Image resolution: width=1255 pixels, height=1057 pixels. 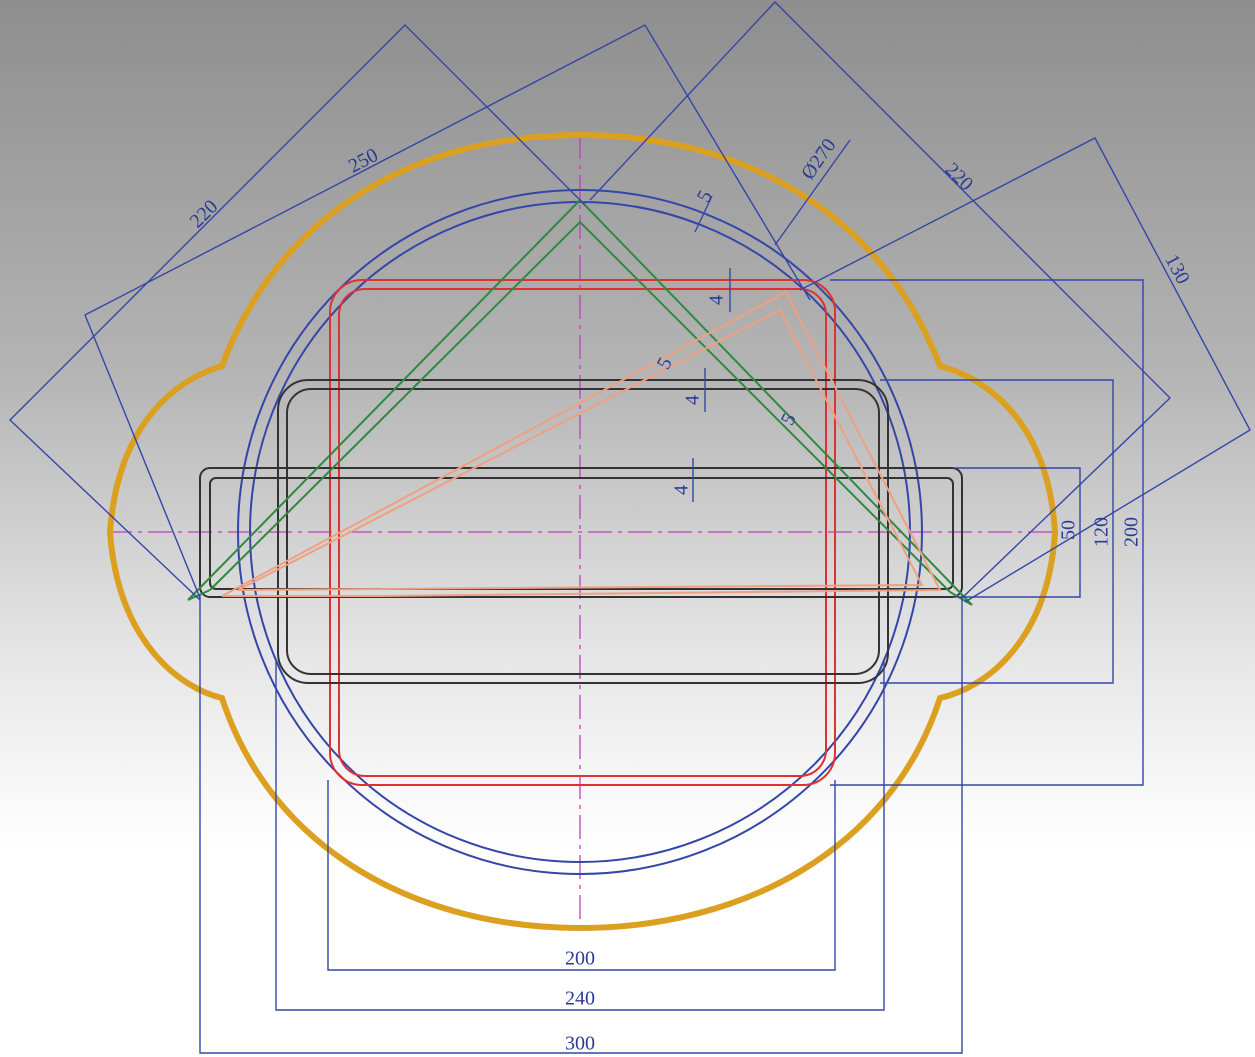 I want to click on dimension-label: 120, so click(x=1102, y=532).